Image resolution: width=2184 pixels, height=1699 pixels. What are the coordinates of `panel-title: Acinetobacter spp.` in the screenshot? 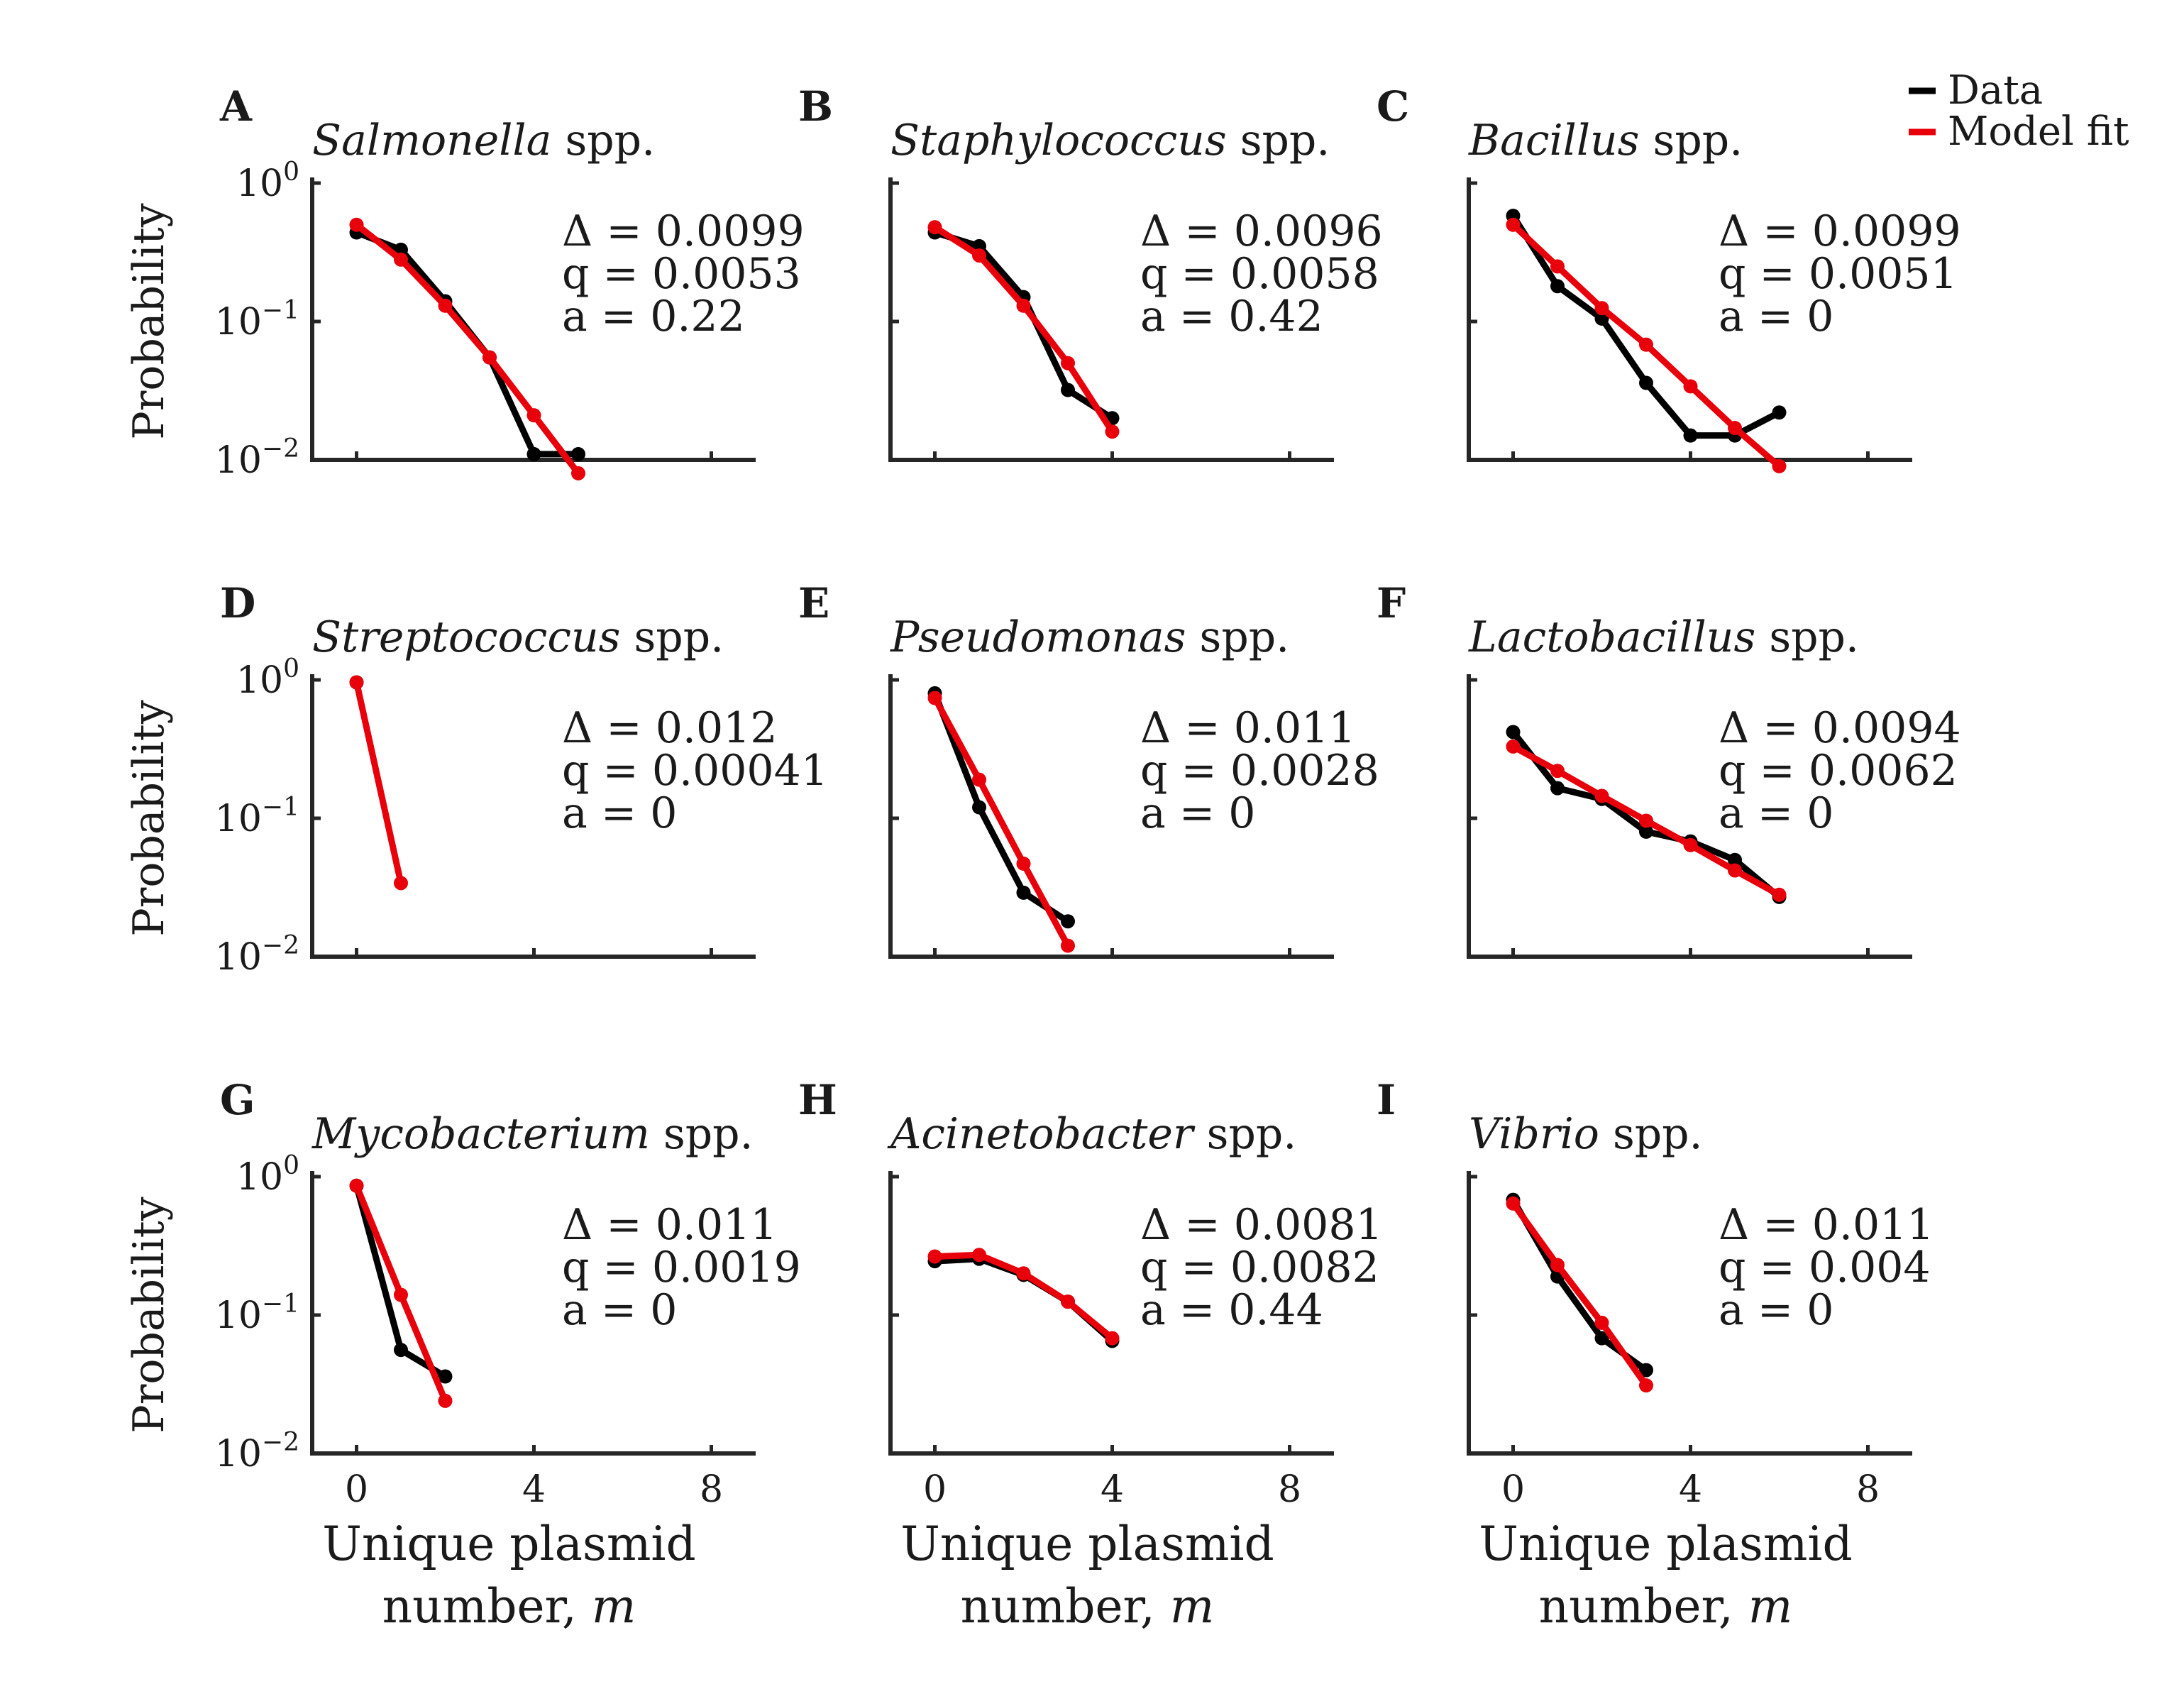 It's located at (1091, 1134).